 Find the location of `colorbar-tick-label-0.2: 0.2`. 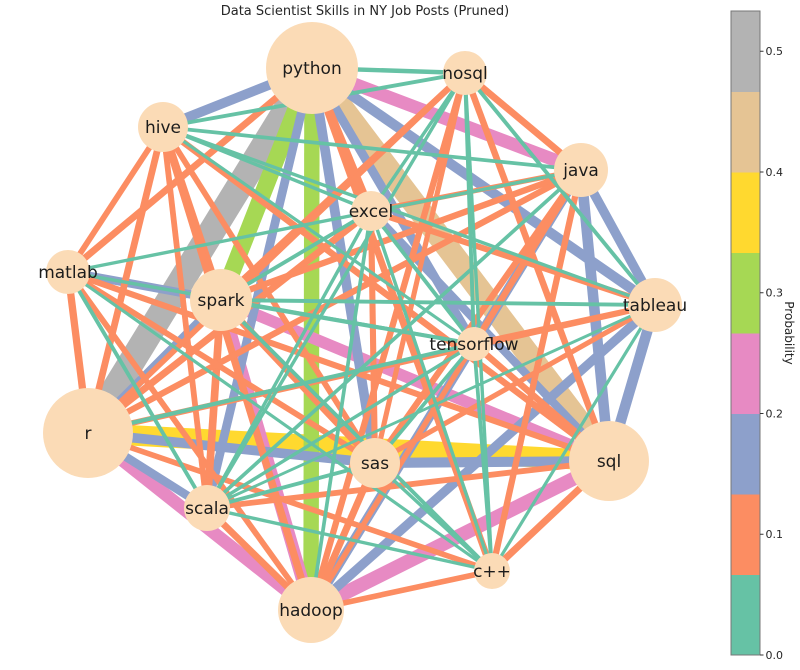

colorbar-tick-label-0.2: 0.2 is located at coordinates (775, 413).